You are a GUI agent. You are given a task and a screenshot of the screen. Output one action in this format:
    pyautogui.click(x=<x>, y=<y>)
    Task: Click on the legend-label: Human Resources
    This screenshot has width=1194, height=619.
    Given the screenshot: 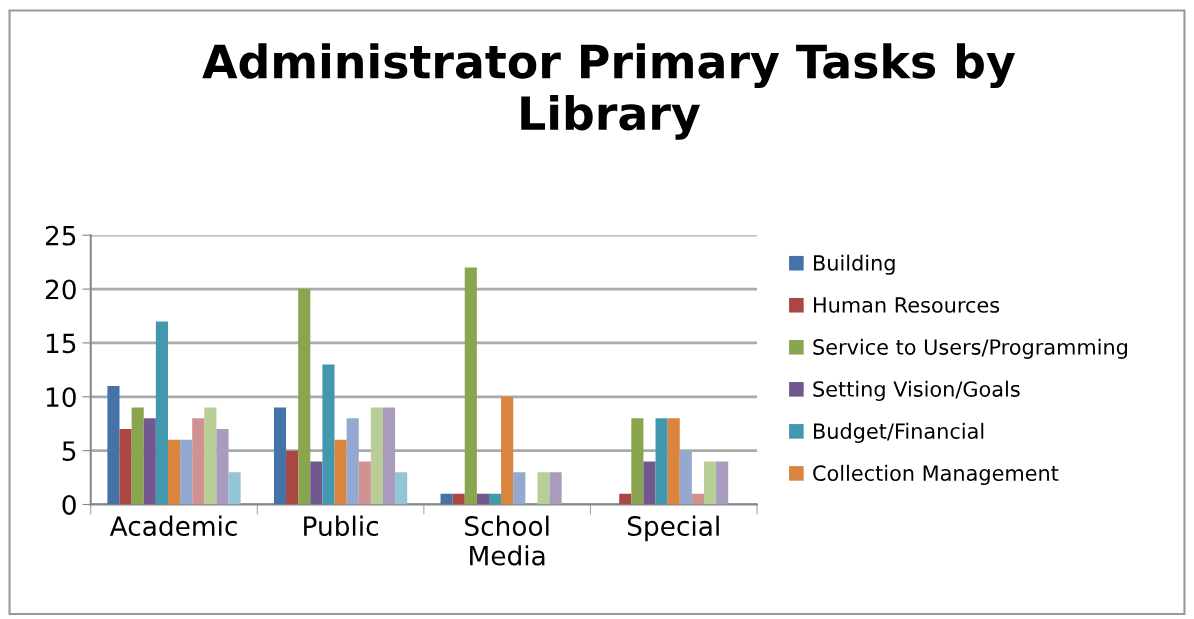 What is the action you would take?
    pyautogui.click(x=907, y=305)
    